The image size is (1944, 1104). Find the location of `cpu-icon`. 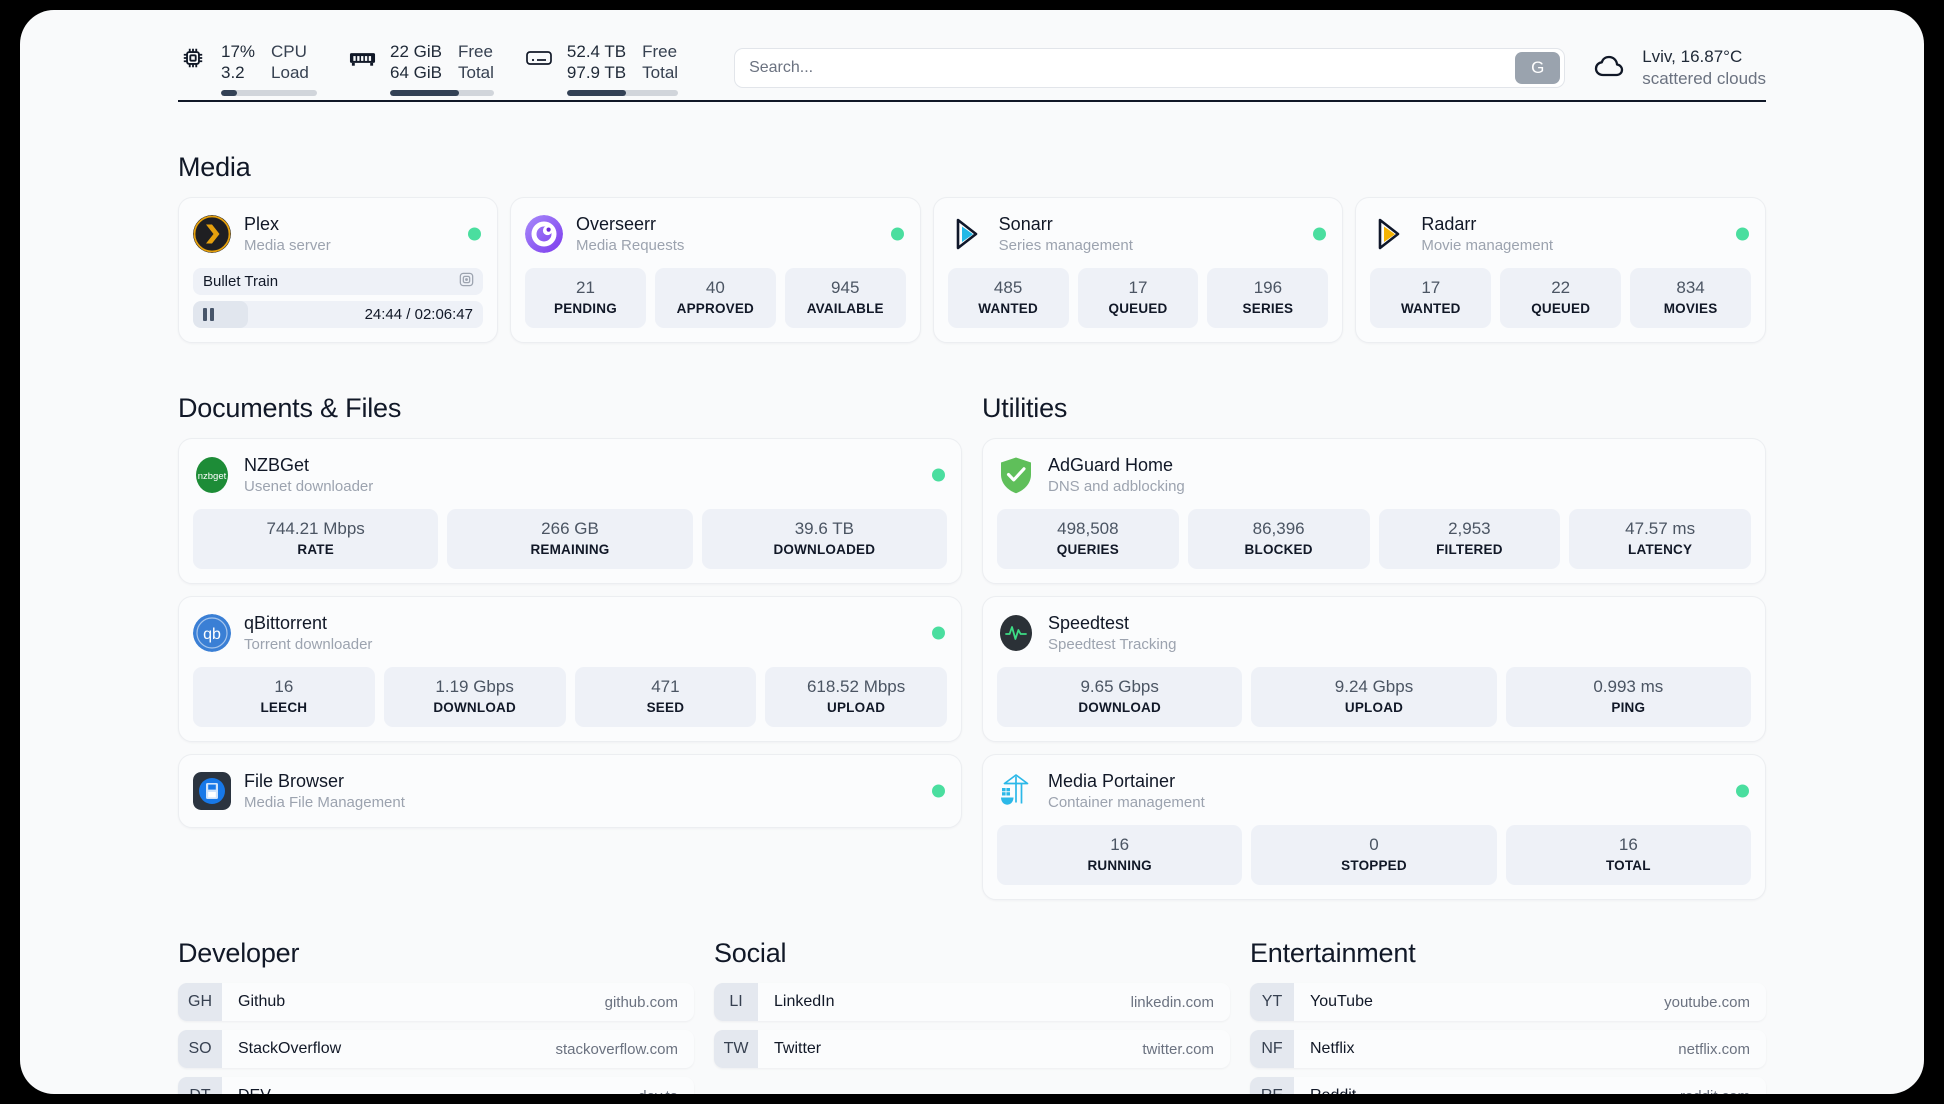

cpu-icon is located at coordinates (193, 58).